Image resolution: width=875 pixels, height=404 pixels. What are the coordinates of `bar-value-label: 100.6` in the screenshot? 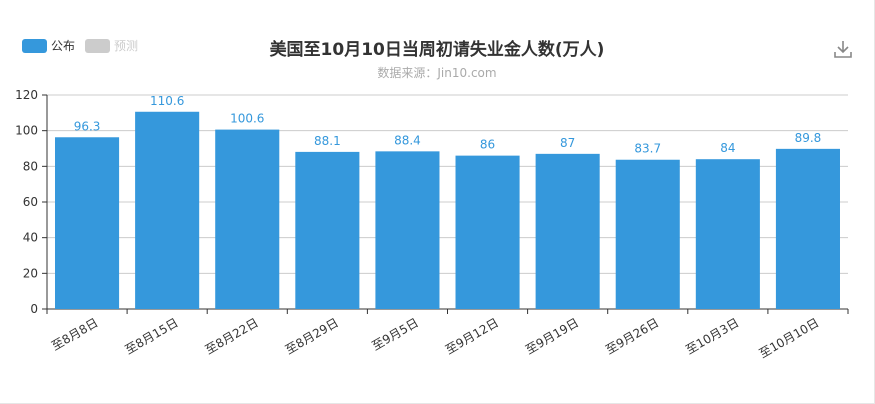 It's located at (247, 119).